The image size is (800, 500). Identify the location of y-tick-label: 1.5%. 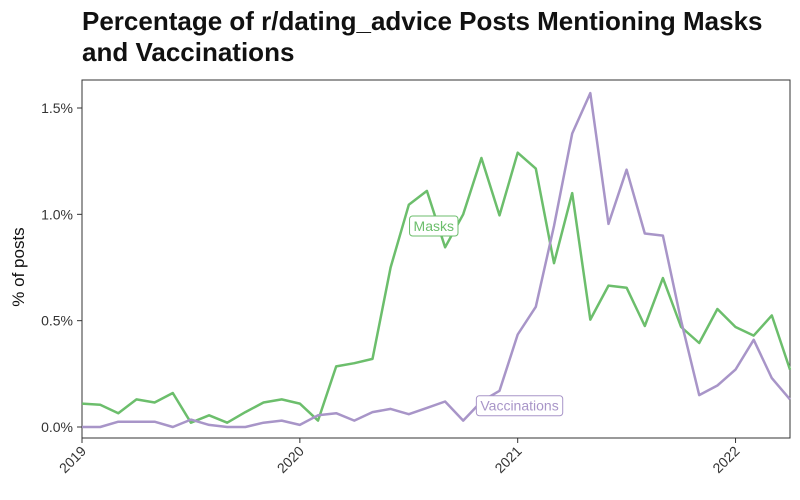
(57, 108).